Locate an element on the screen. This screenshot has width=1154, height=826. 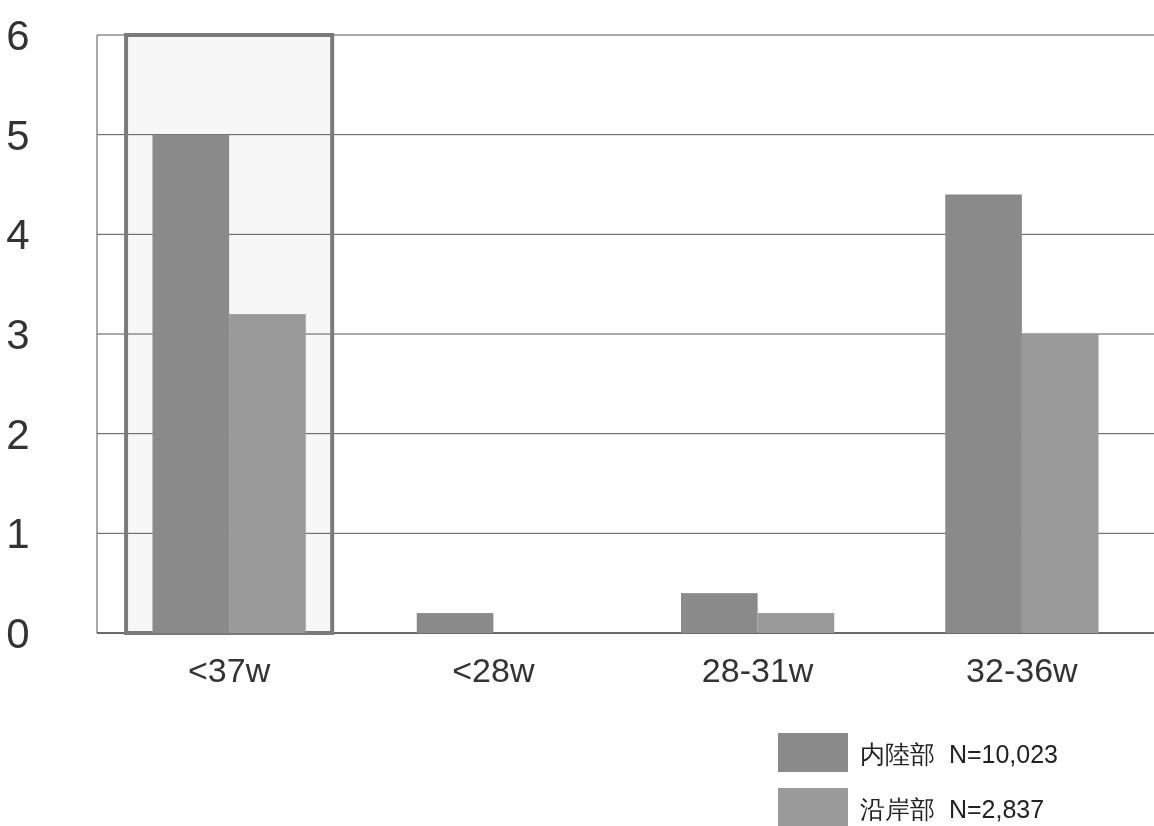
y-tick-label: 6 is located at coordinates (18, 35).